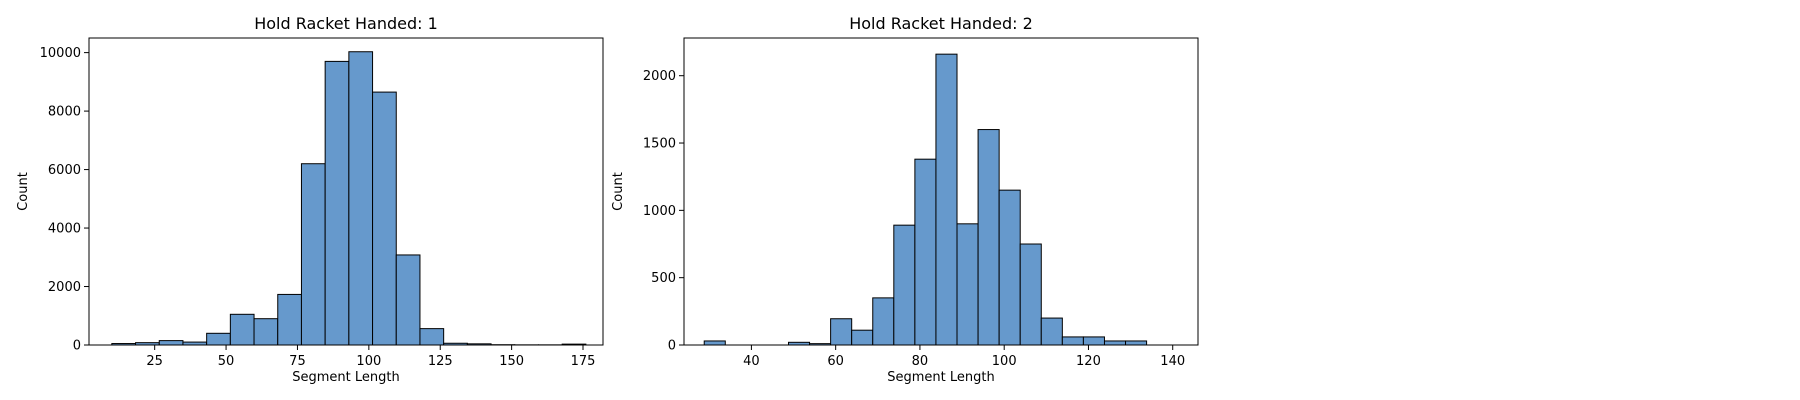  Describe the element at coordinates (751, 361) in the screenshot. I see `x-tick-label: 40` at that location.